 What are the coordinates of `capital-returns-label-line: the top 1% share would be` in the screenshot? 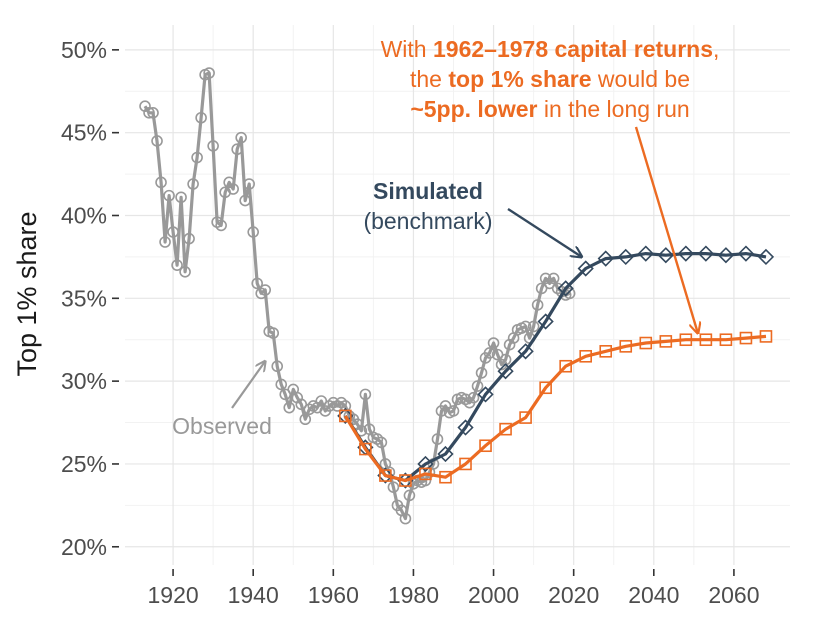 It's located at (550, 79).